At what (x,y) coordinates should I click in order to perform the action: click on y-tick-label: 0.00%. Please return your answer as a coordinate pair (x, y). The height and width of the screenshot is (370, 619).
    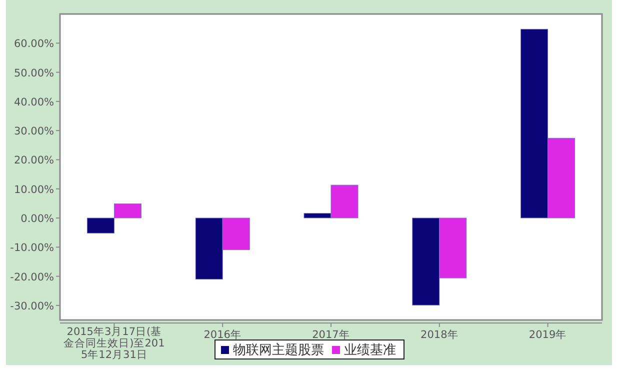
    Looking at the image, I should click on (37, 219).